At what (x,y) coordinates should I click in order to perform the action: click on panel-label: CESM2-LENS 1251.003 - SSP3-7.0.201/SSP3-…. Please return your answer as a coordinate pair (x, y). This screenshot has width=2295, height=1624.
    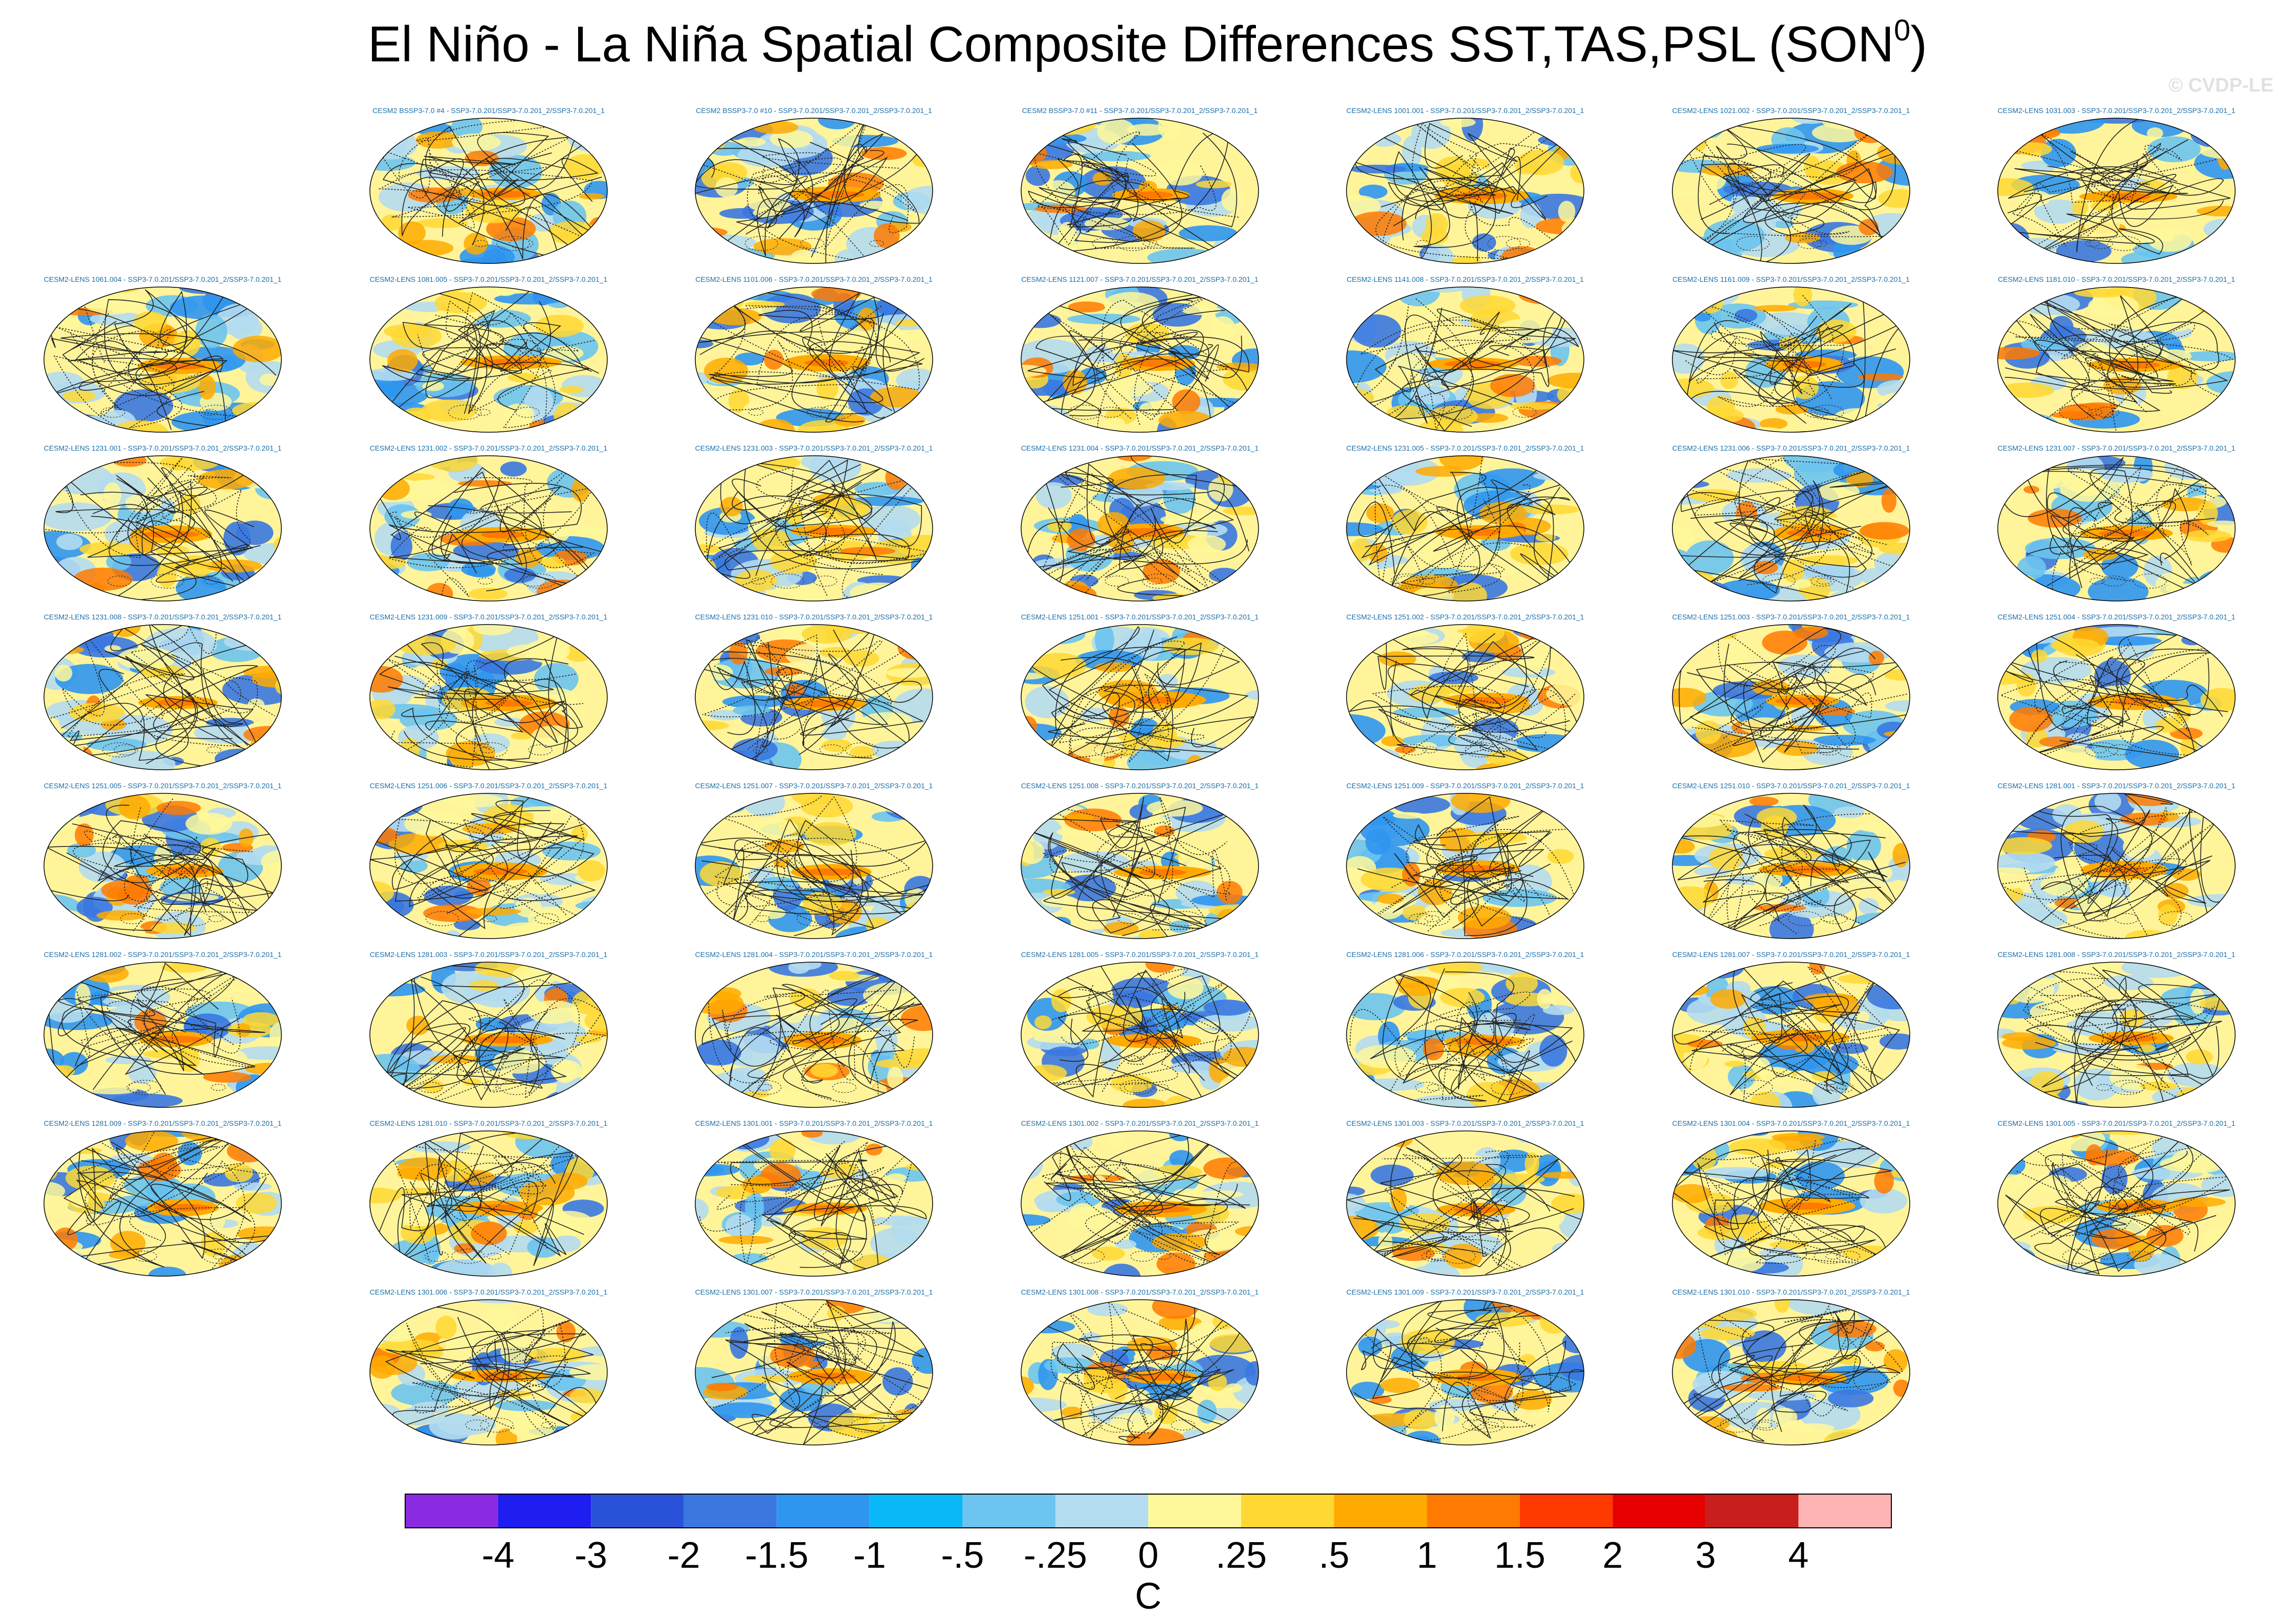
    Looking at the image, I should click on (1791, 617).